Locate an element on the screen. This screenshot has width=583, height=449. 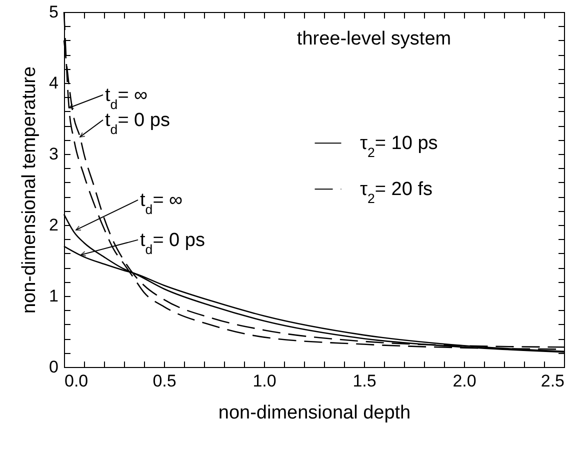
y-tick-label: 3 is located at coordinates (53, 154).